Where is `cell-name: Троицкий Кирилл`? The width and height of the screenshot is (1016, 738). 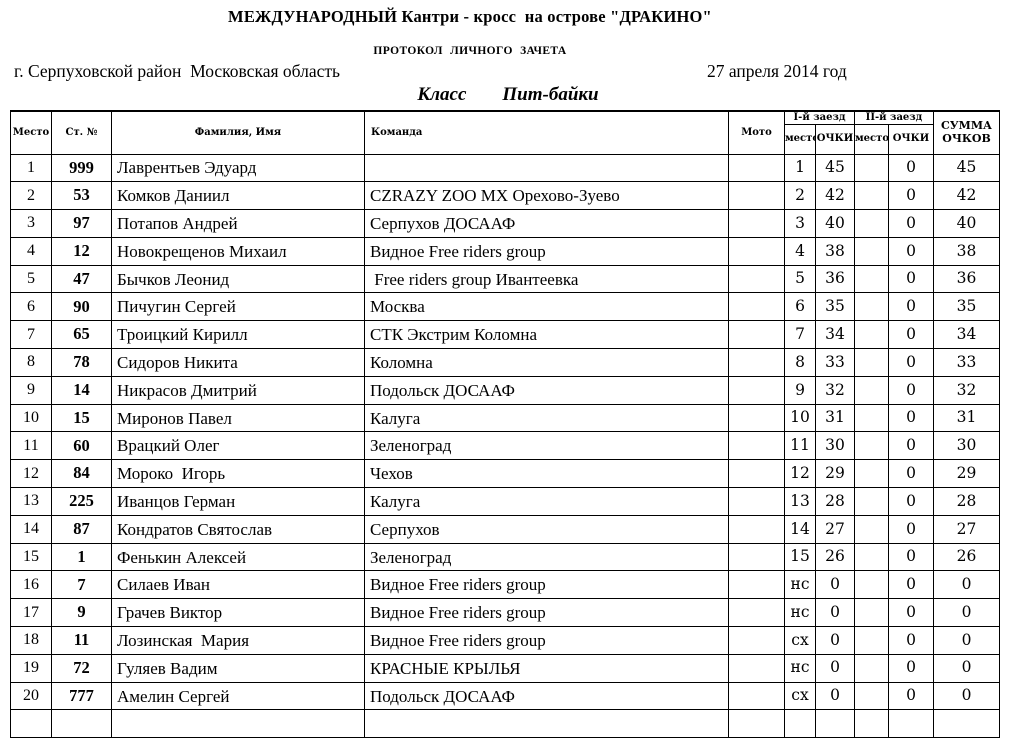
cell-name: Троицкий Кирилл is located at coordinates (238, 335).